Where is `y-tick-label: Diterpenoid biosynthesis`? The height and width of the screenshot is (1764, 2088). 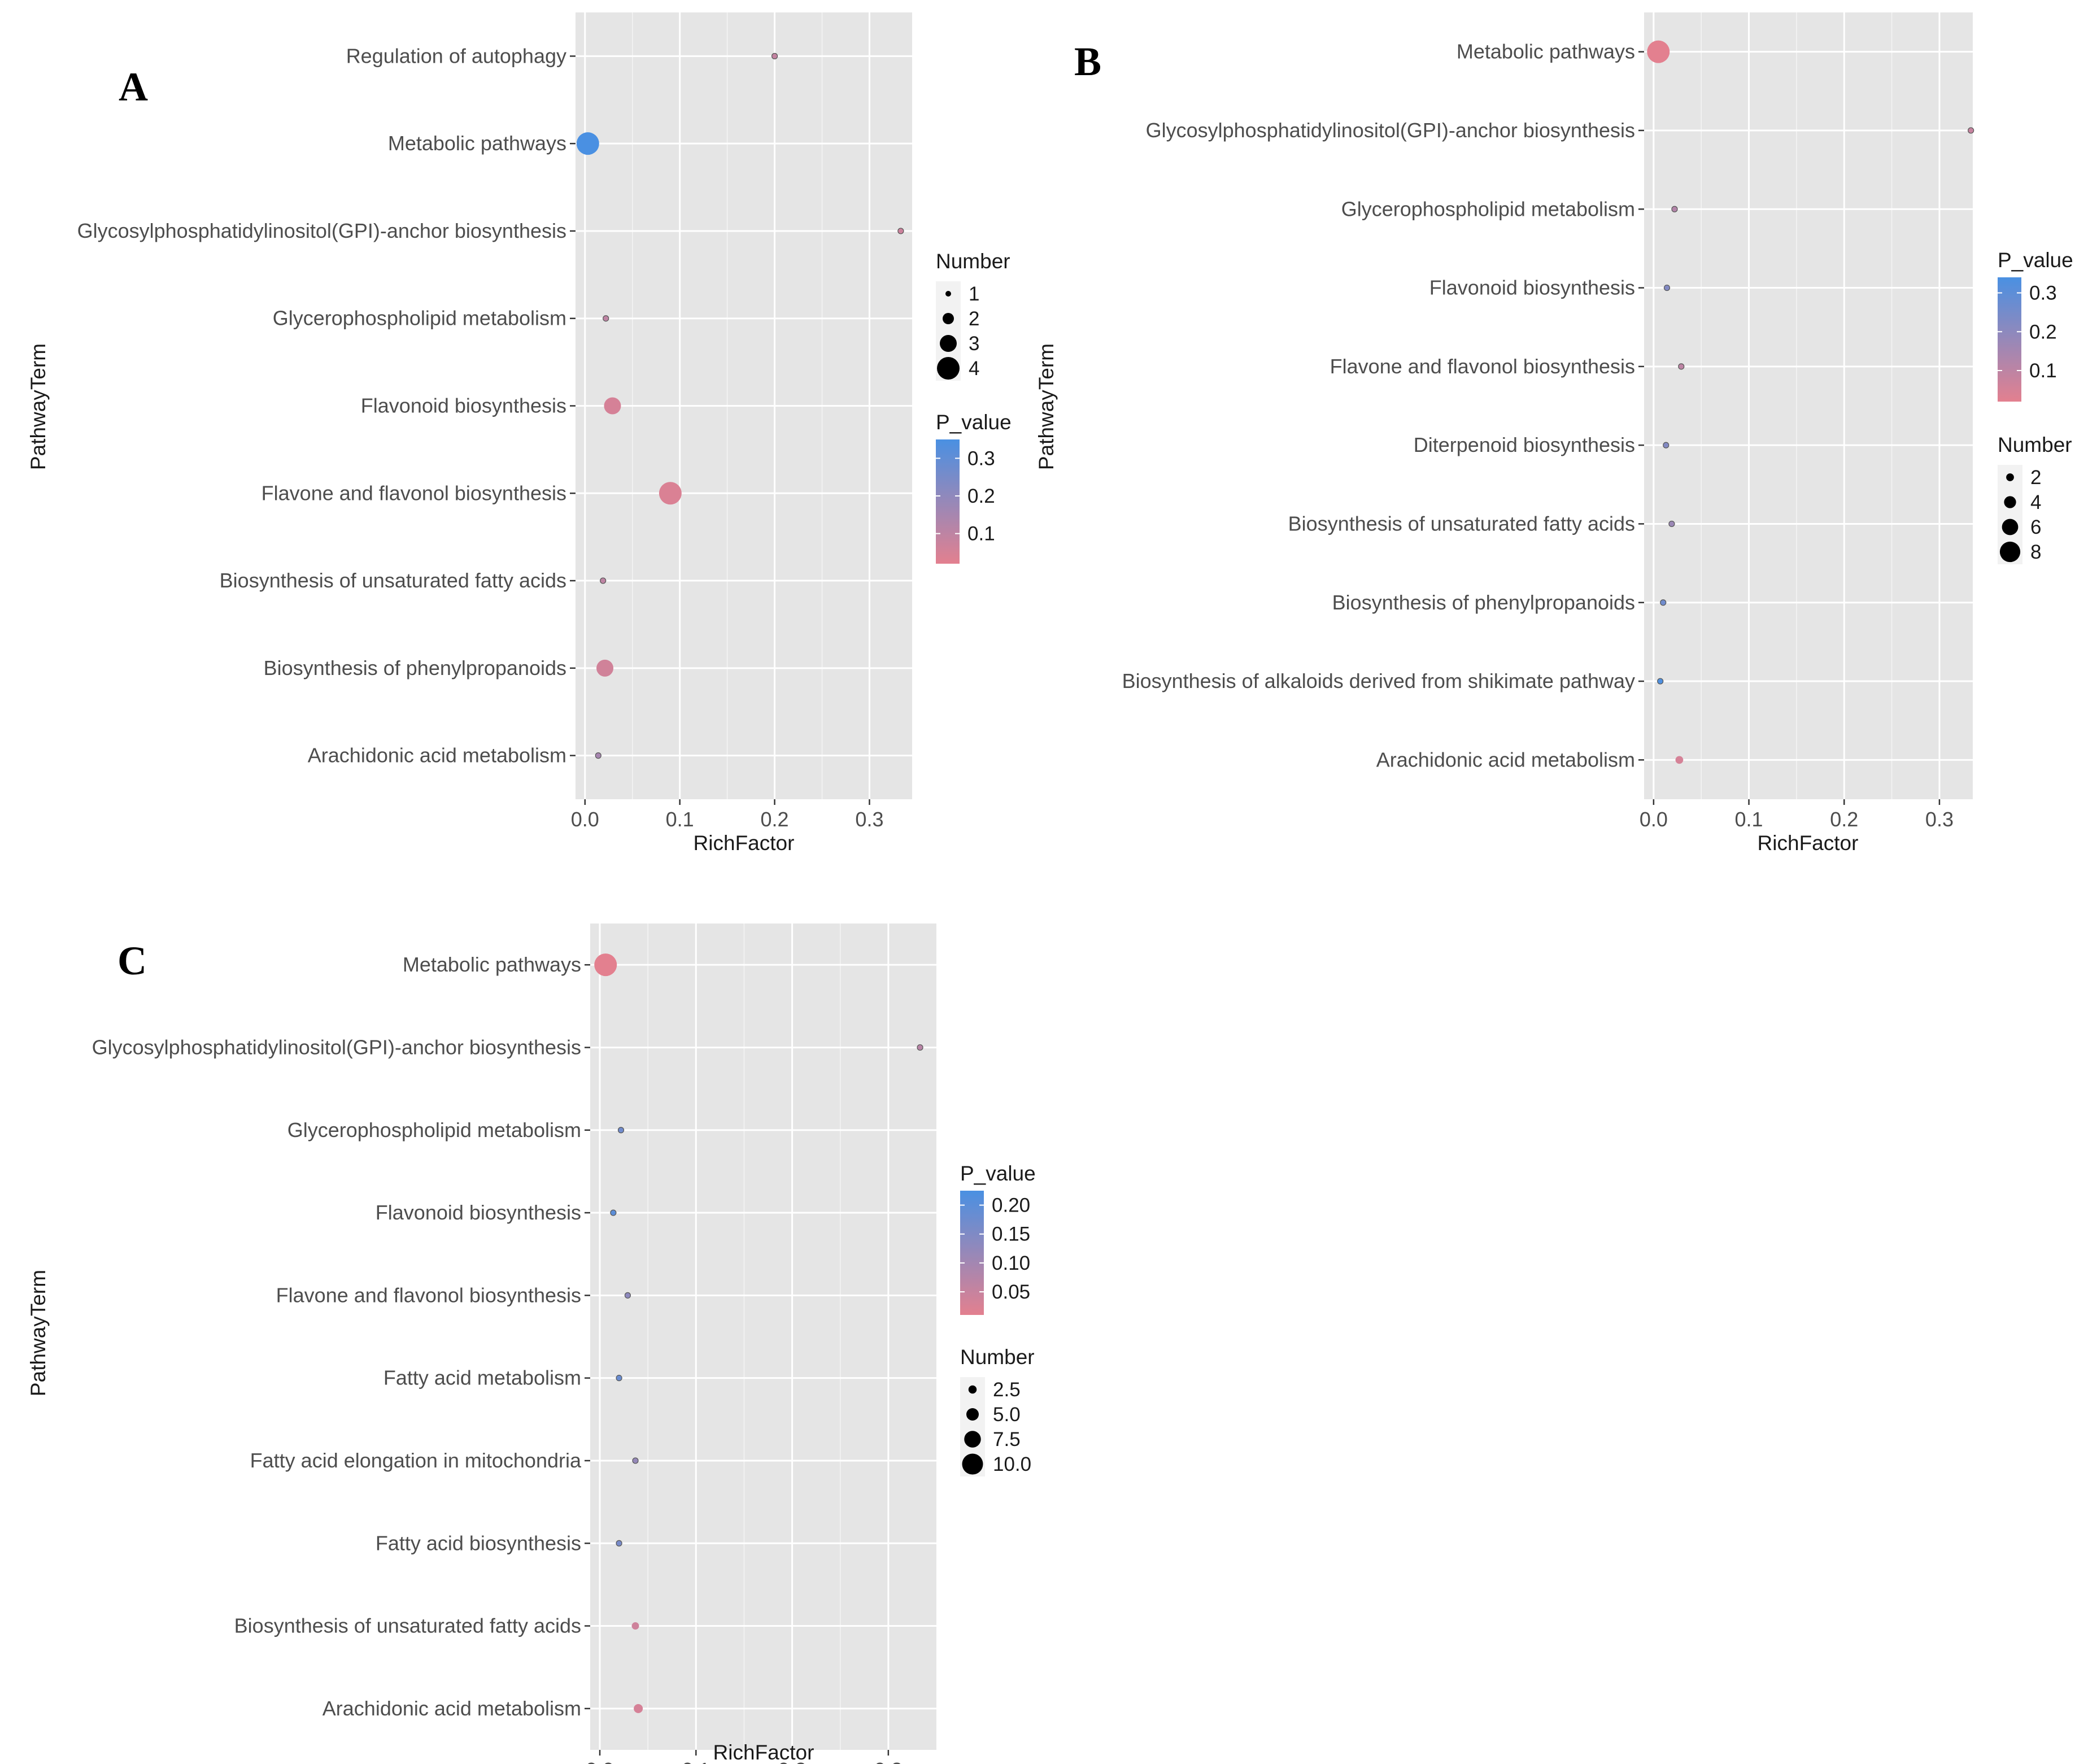
y-tick-label: Diterpenoid biosynthesis is located at coordinates (1524, 444).